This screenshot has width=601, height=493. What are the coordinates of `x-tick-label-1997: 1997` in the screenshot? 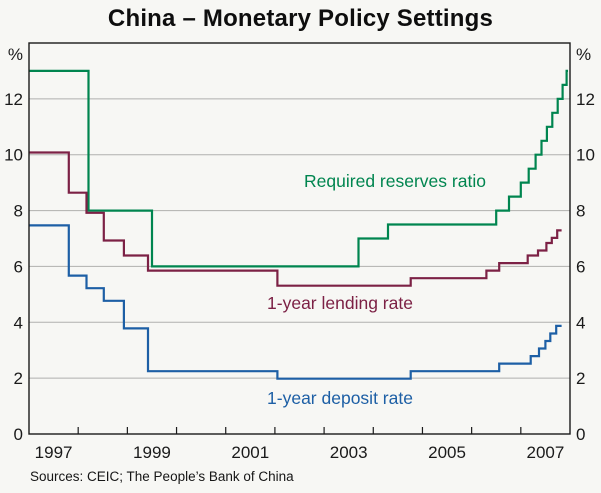 It's located at (54, 452).